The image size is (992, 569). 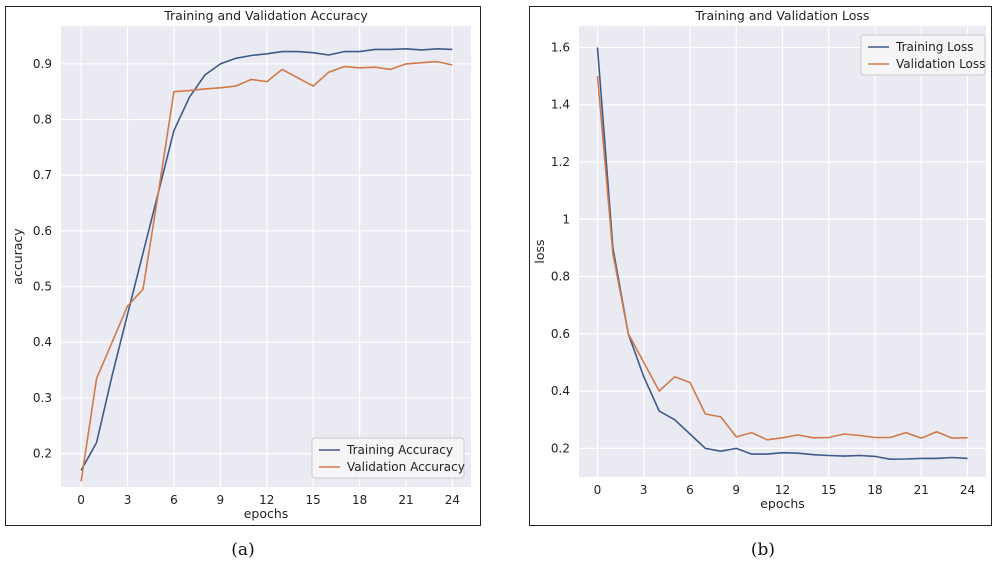 What do you see at coordinates (566, 219) in the screenshot?
I see `y-tick-label: 1` at bounding box center [566, 219].